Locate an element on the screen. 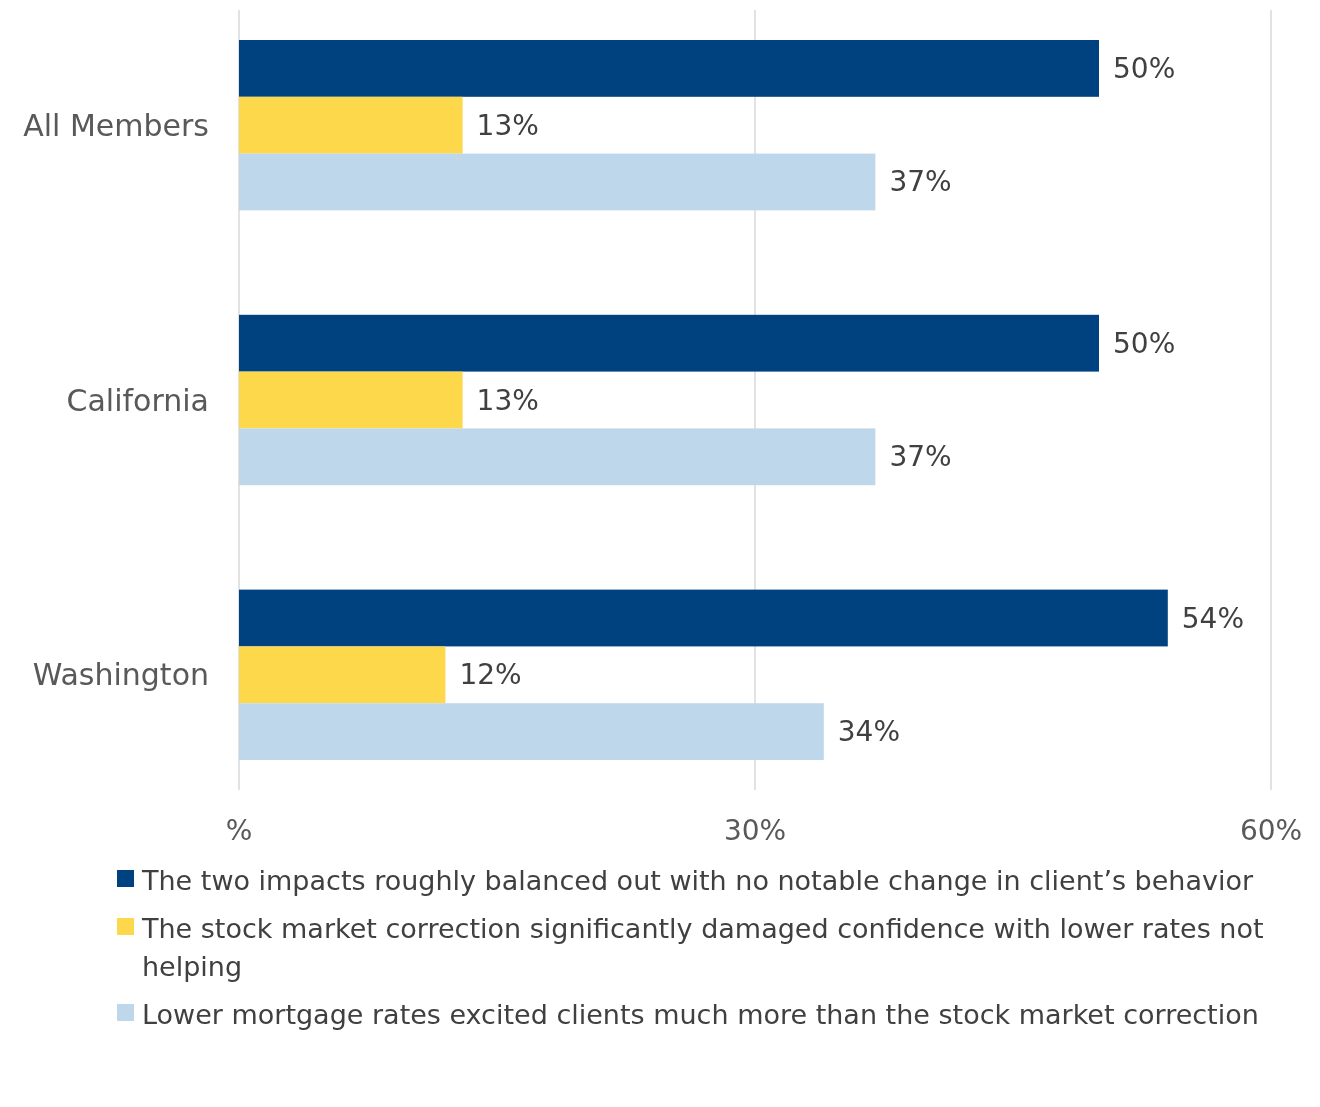 The height and width of the screenshot is (1107, 1320). x-tick-label: 60% is located at coordinates (1271, 830).